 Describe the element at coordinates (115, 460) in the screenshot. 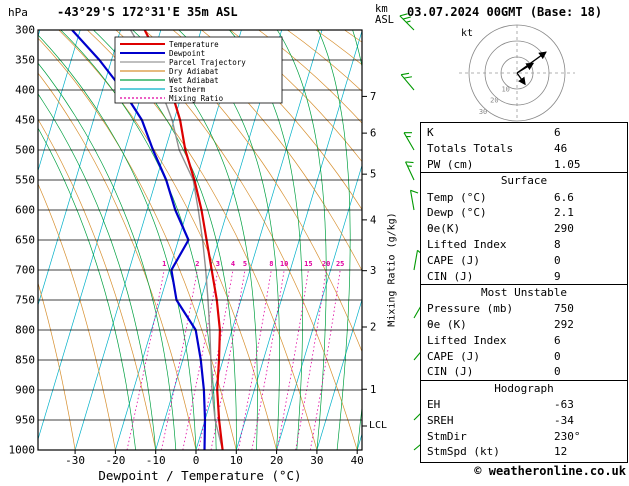

I see `x-tick-label: -20` at that location.